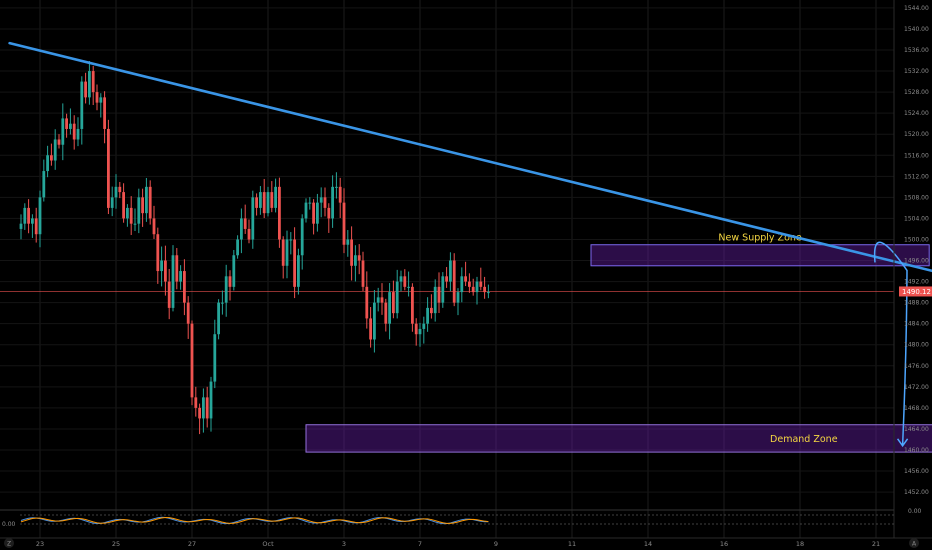 The height and width of the screenshot is (550, 932). I want to click on price-tick-label: 1452.00, so click(916, 492).